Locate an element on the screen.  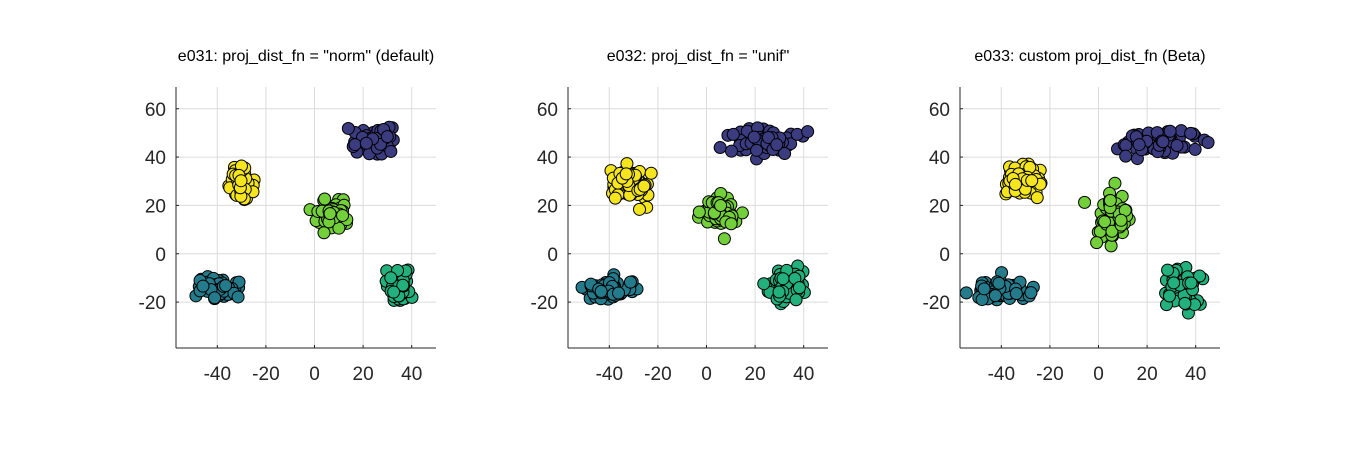
y-tick-label: 40 is located at coordinates (547, 158).